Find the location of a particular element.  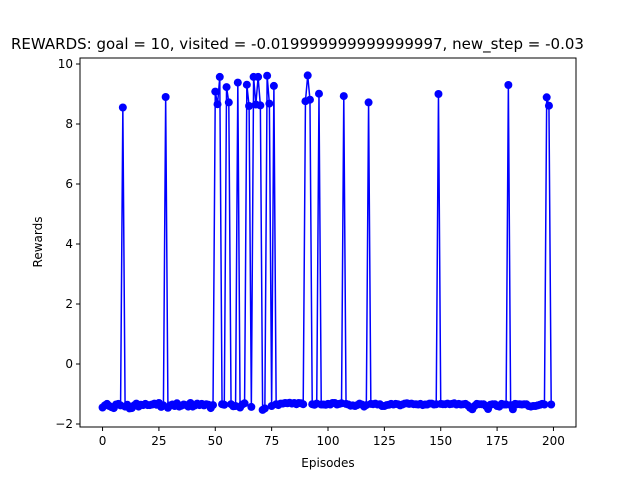

x-tick-label: 200 is located at coordinates (553, 441).